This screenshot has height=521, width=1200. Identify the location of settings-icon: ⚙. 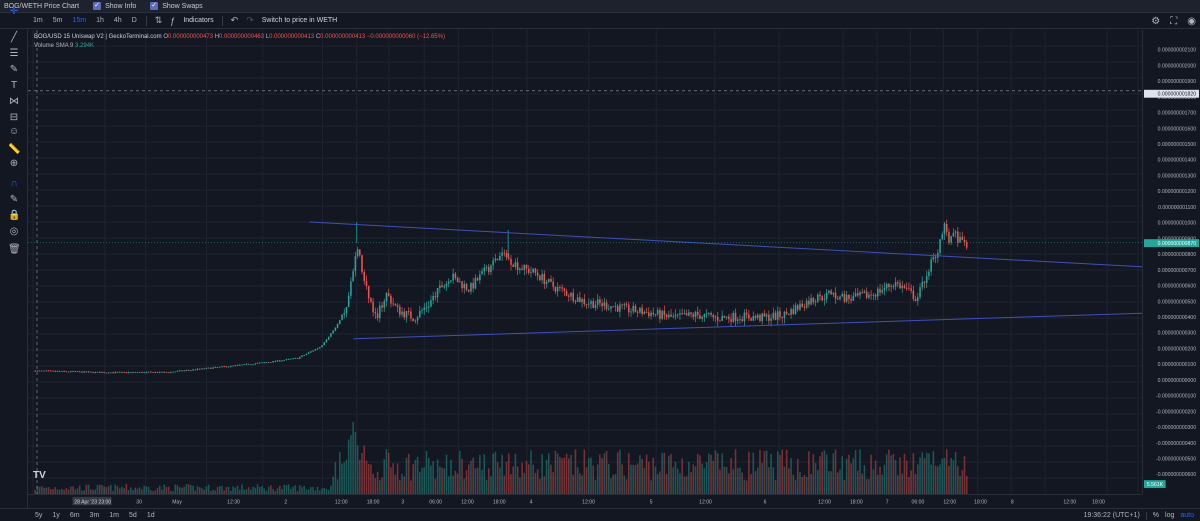
(1156, 21).